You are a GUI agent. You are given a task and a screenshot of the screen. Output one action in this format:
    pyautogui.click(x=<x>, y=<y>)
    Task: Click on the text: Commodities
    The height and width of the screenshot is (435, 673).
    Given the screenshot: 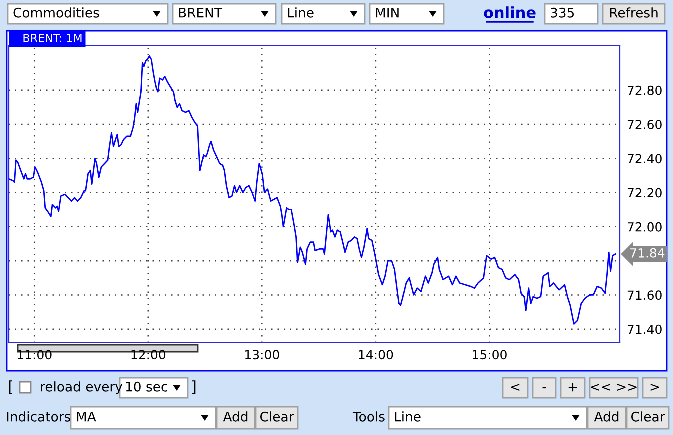 What is the action you would take?
    pyautogui.click(x=57, y=13)
    